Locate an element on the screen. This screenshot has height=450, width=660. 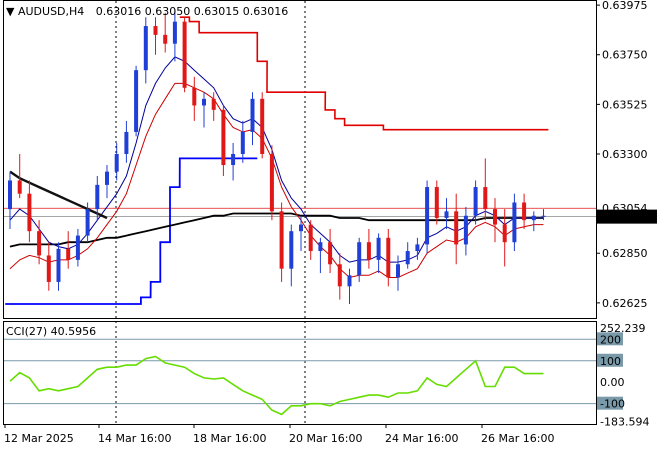
last-price-tag-bg is located at coordinates (627, 216).